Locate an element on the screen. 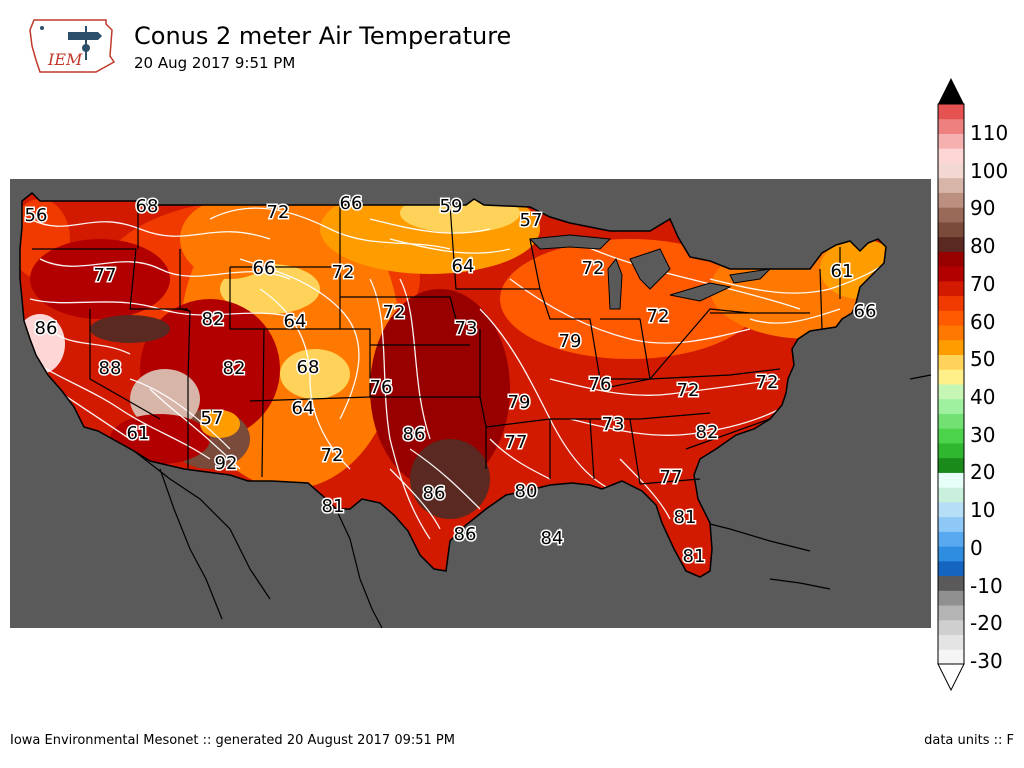 The image size is (1024, 768). colorbar-tick: 20 is located at coordinates (983, 472).